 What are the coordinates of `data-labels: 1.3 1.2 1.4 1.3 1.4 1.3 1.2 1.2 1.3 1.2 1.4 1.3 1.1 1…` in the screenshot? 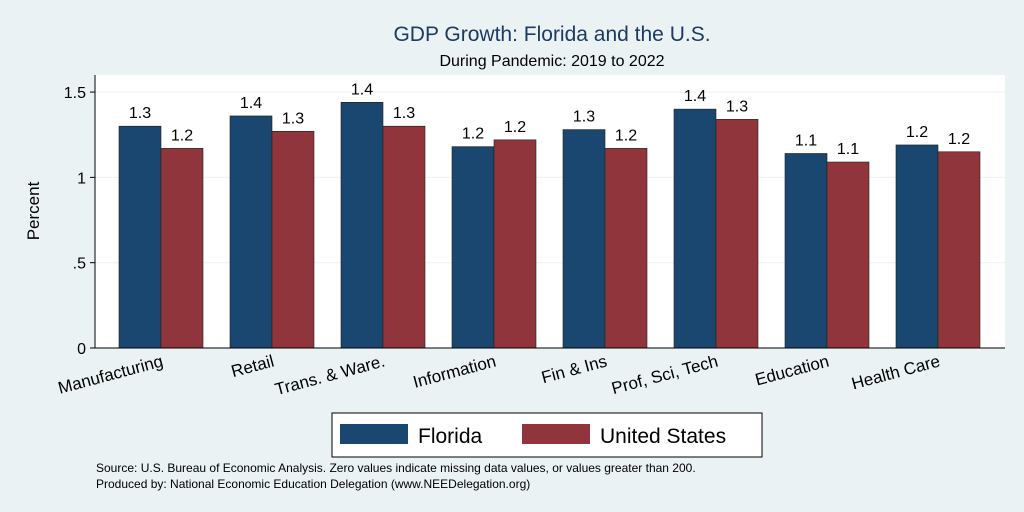 It's located at (549, 119).